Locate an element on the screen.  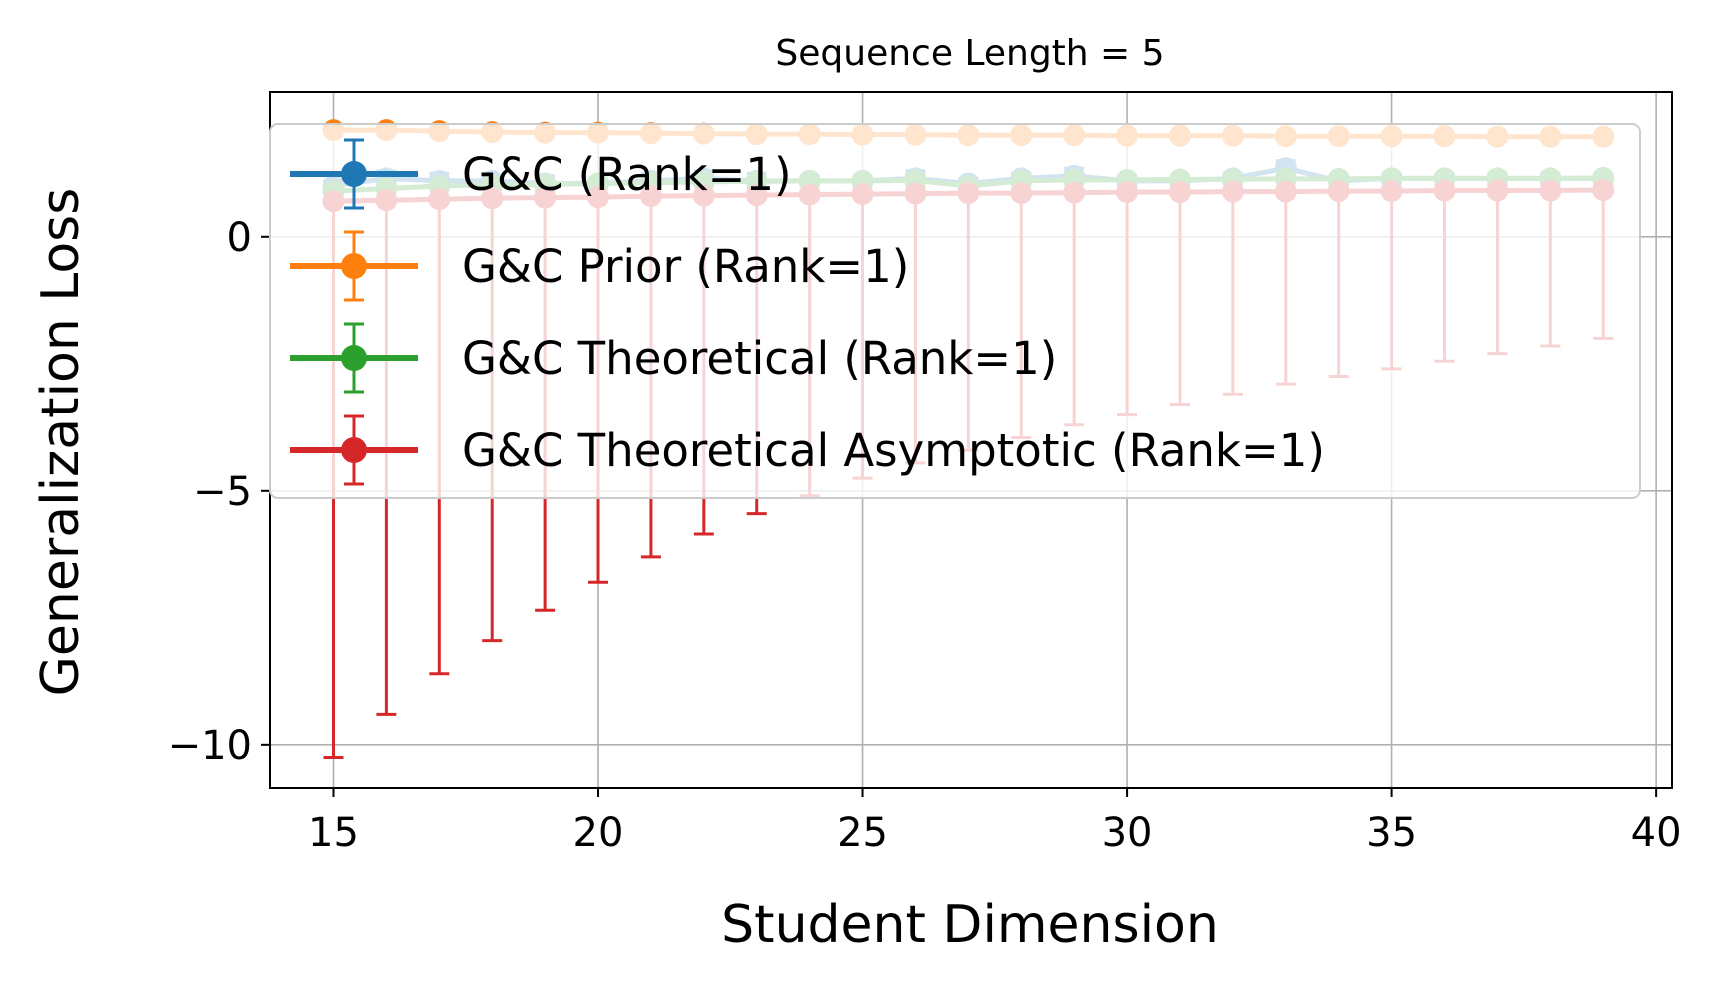
legend-label: G&C (Rank=1) is located at coordinates (627, 174).